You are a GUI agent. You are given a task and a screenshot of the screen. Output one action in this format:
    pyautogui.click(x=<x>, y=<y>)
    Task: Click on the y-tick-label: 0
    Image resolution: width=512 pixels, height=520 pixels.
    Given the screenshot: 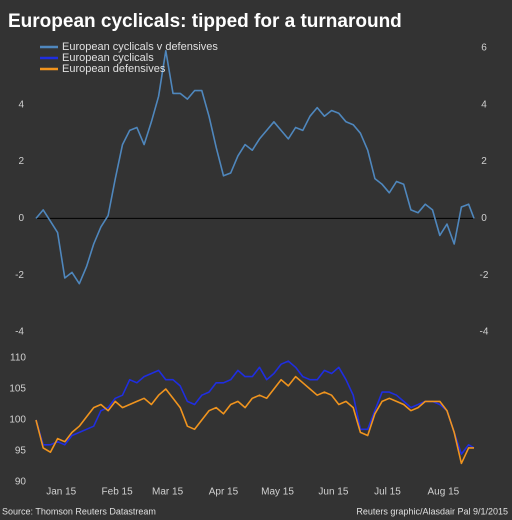 What is the action you would take?
    pyautogui.click(x=21, y=218)
    